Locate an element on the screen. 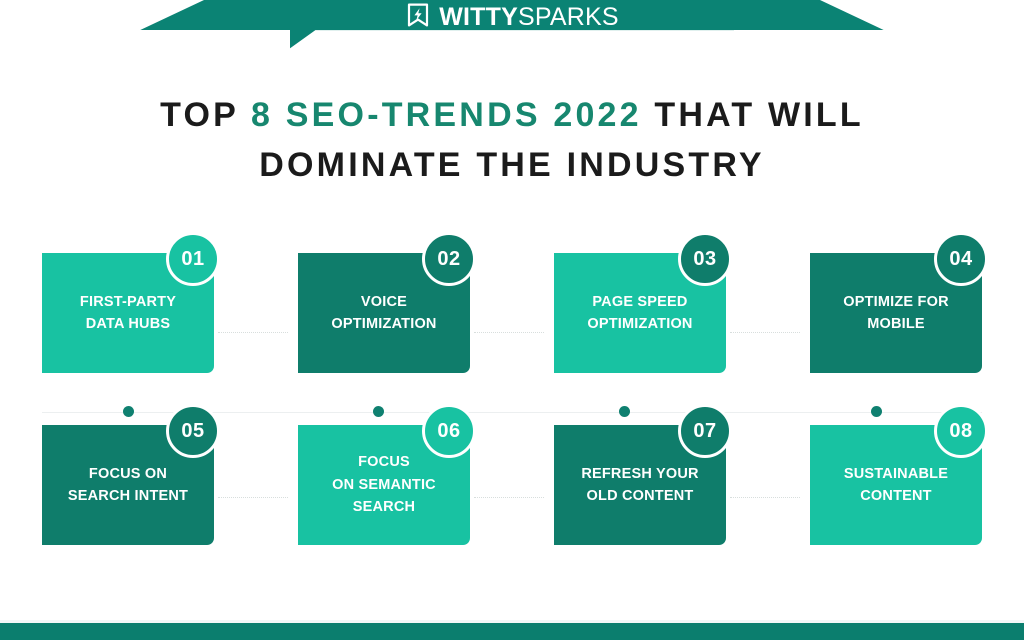  trend-cell: SUSTAINABLE CONTENT 08 is located at coordinates (896, 479).